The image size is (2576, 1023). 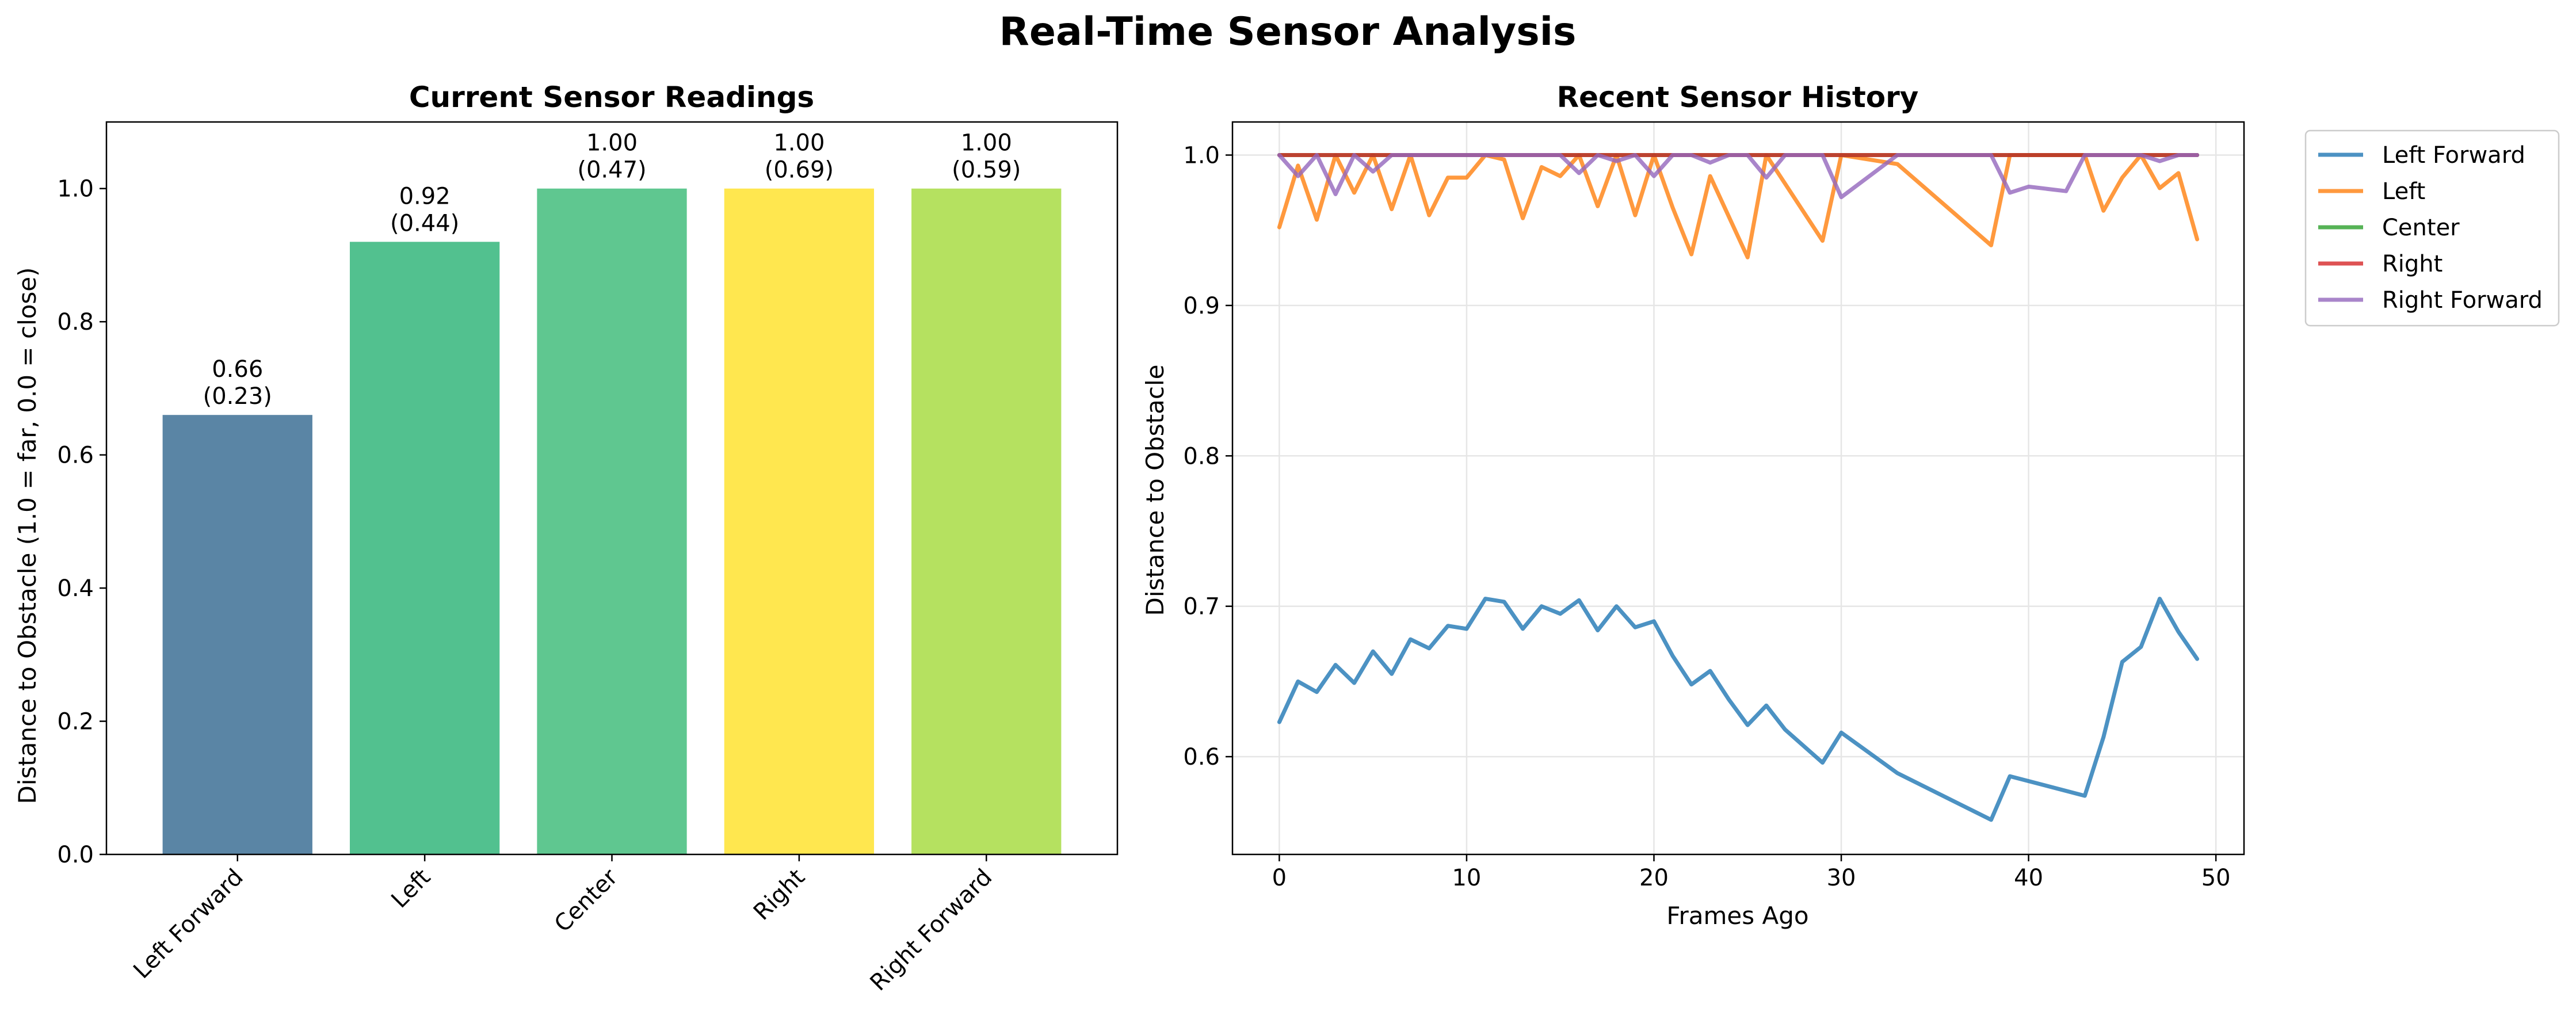 What do you see at coordinates (2216, 878) in the screenshot?
I see `x-tick-label-5: 50` at bounding box center [2216, 878].